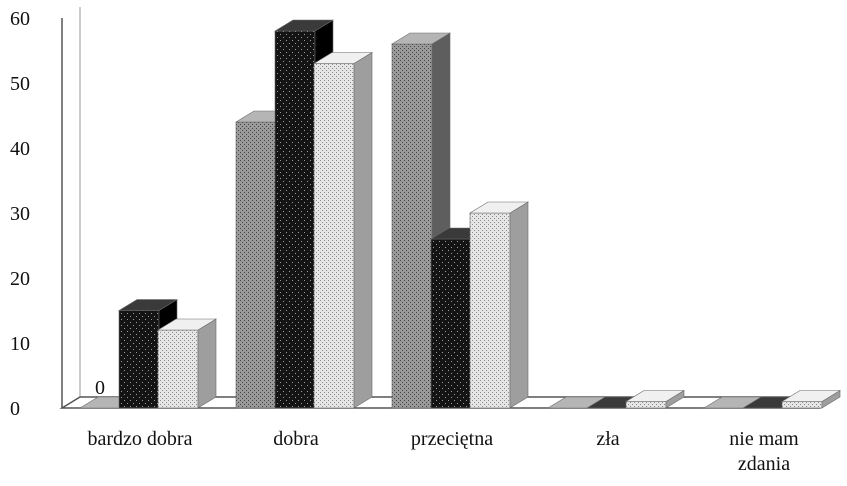 This screenshot has width=847, height=486. I want to click on y-tick-label: 30, so click(20, 214).